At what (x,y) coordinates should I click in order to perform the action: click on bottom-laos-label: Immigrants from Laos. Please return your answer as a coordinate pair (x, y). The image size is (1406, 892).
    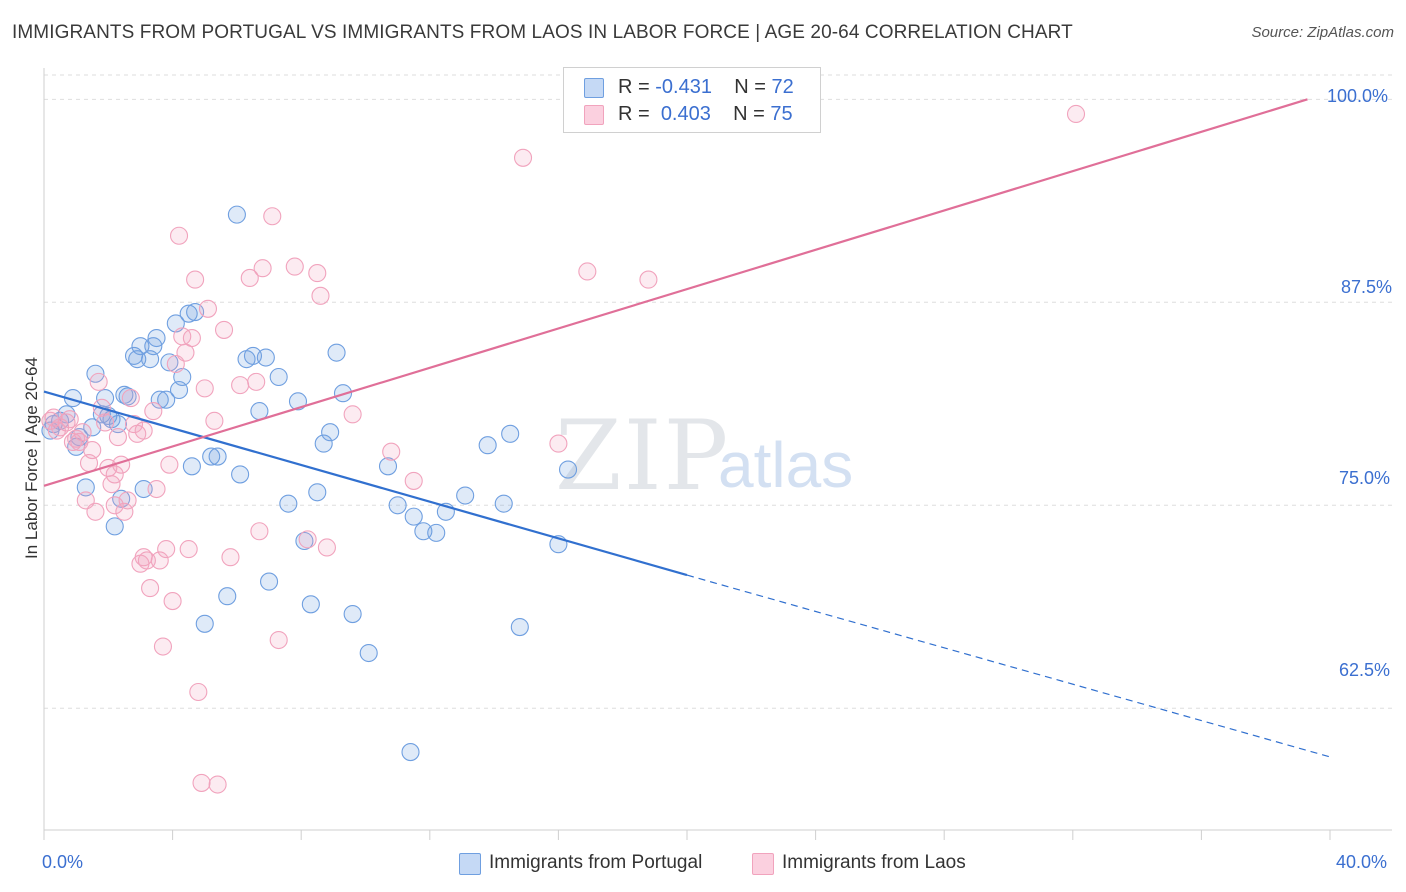
    Looking at the image, I should click on (874, 862).